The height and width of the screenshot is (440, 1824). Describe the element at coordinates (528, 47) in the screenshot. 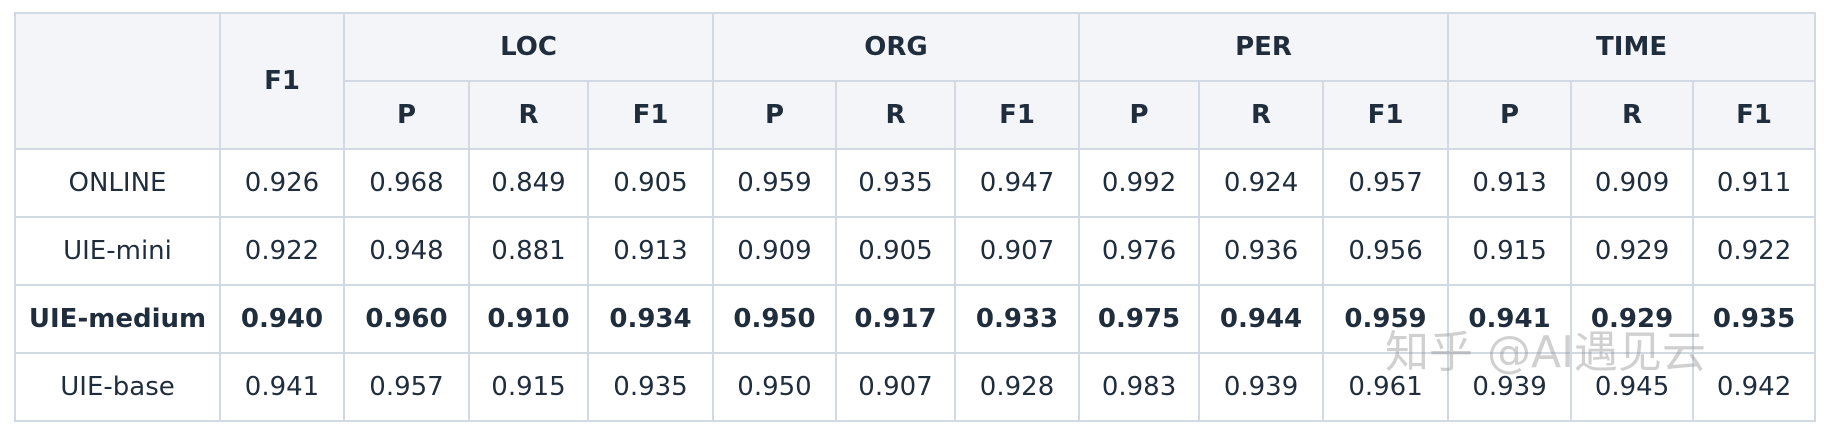

I see `group-header: LOC` at that location.